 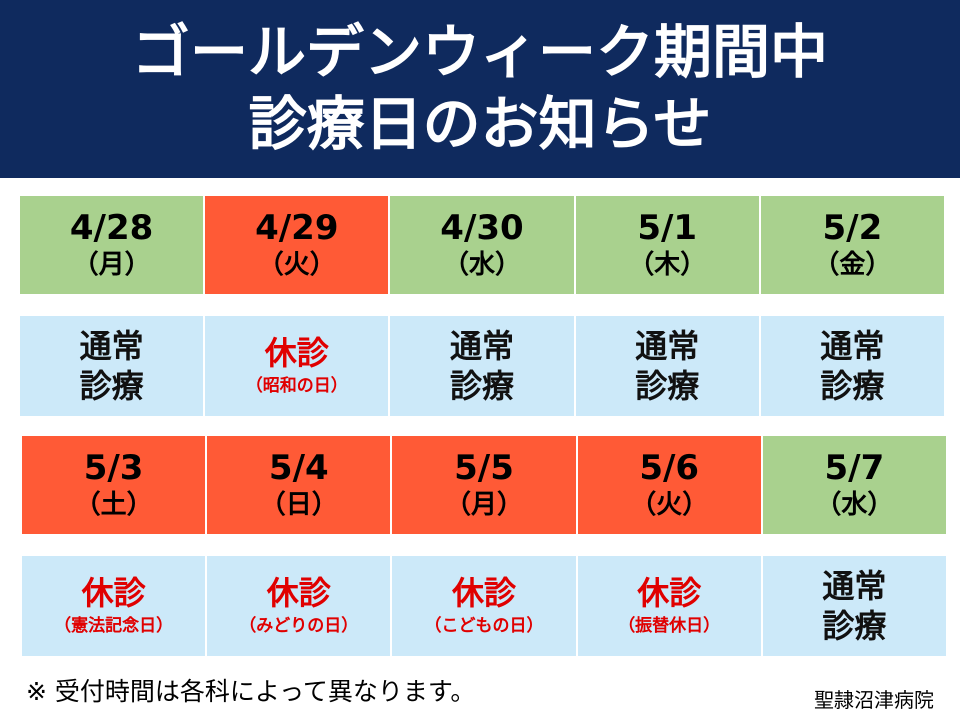 I want to click on date: 4/30, so click(x=482, y=228).